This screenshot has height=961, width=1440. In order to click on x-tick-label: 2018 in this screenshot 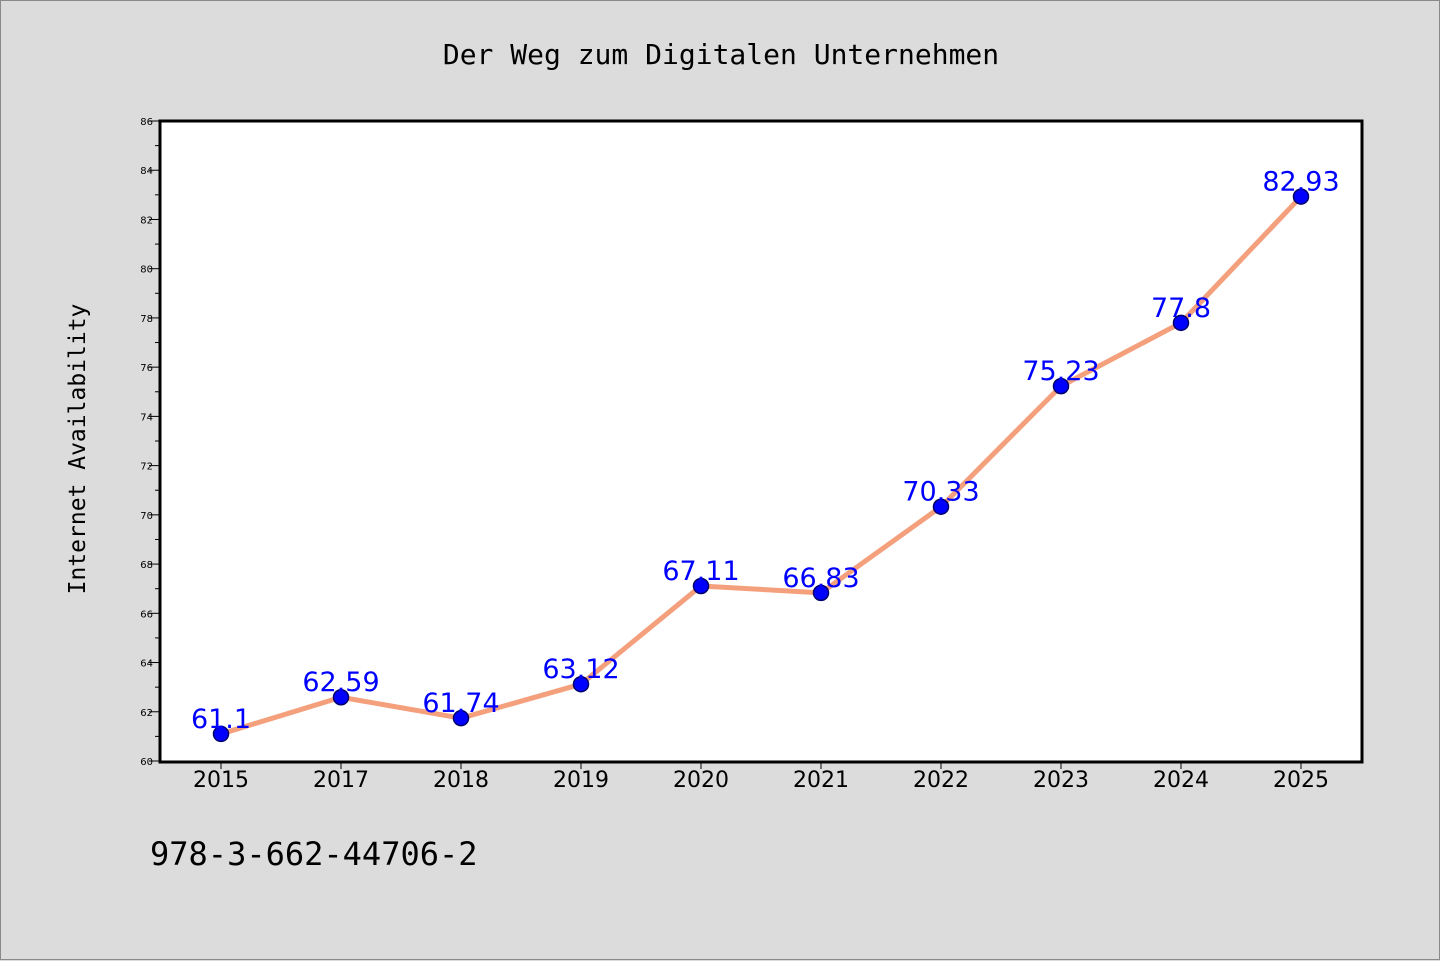, I will do `click(461, 780)`.